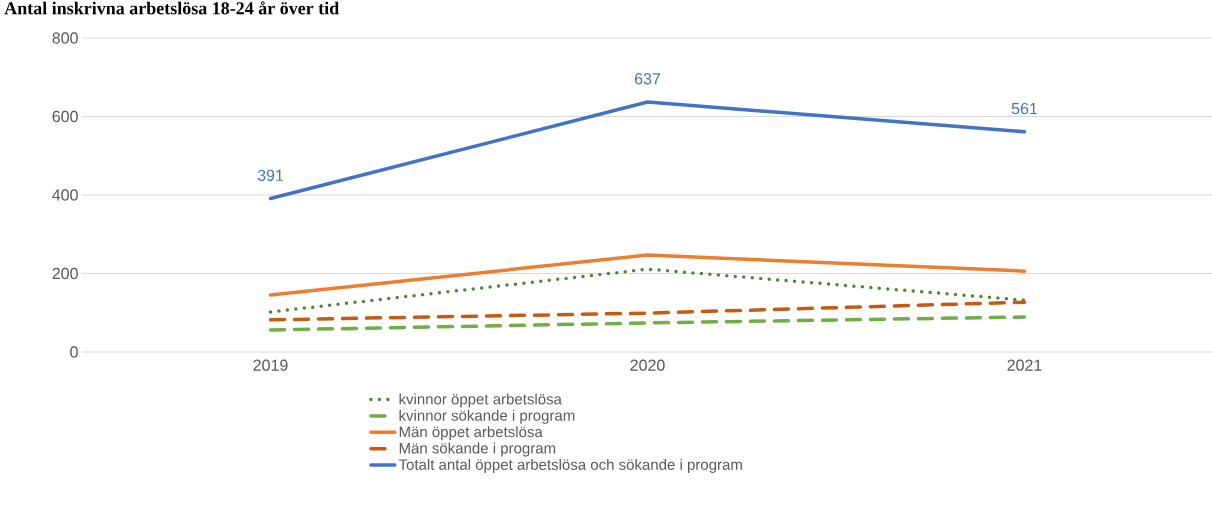 This screenshot has width=1212, height=526. Describe the element at coordinates (480, 400) in the screenshot. I see `legend-label: kvinnor öppet arbetslösa` at that location.